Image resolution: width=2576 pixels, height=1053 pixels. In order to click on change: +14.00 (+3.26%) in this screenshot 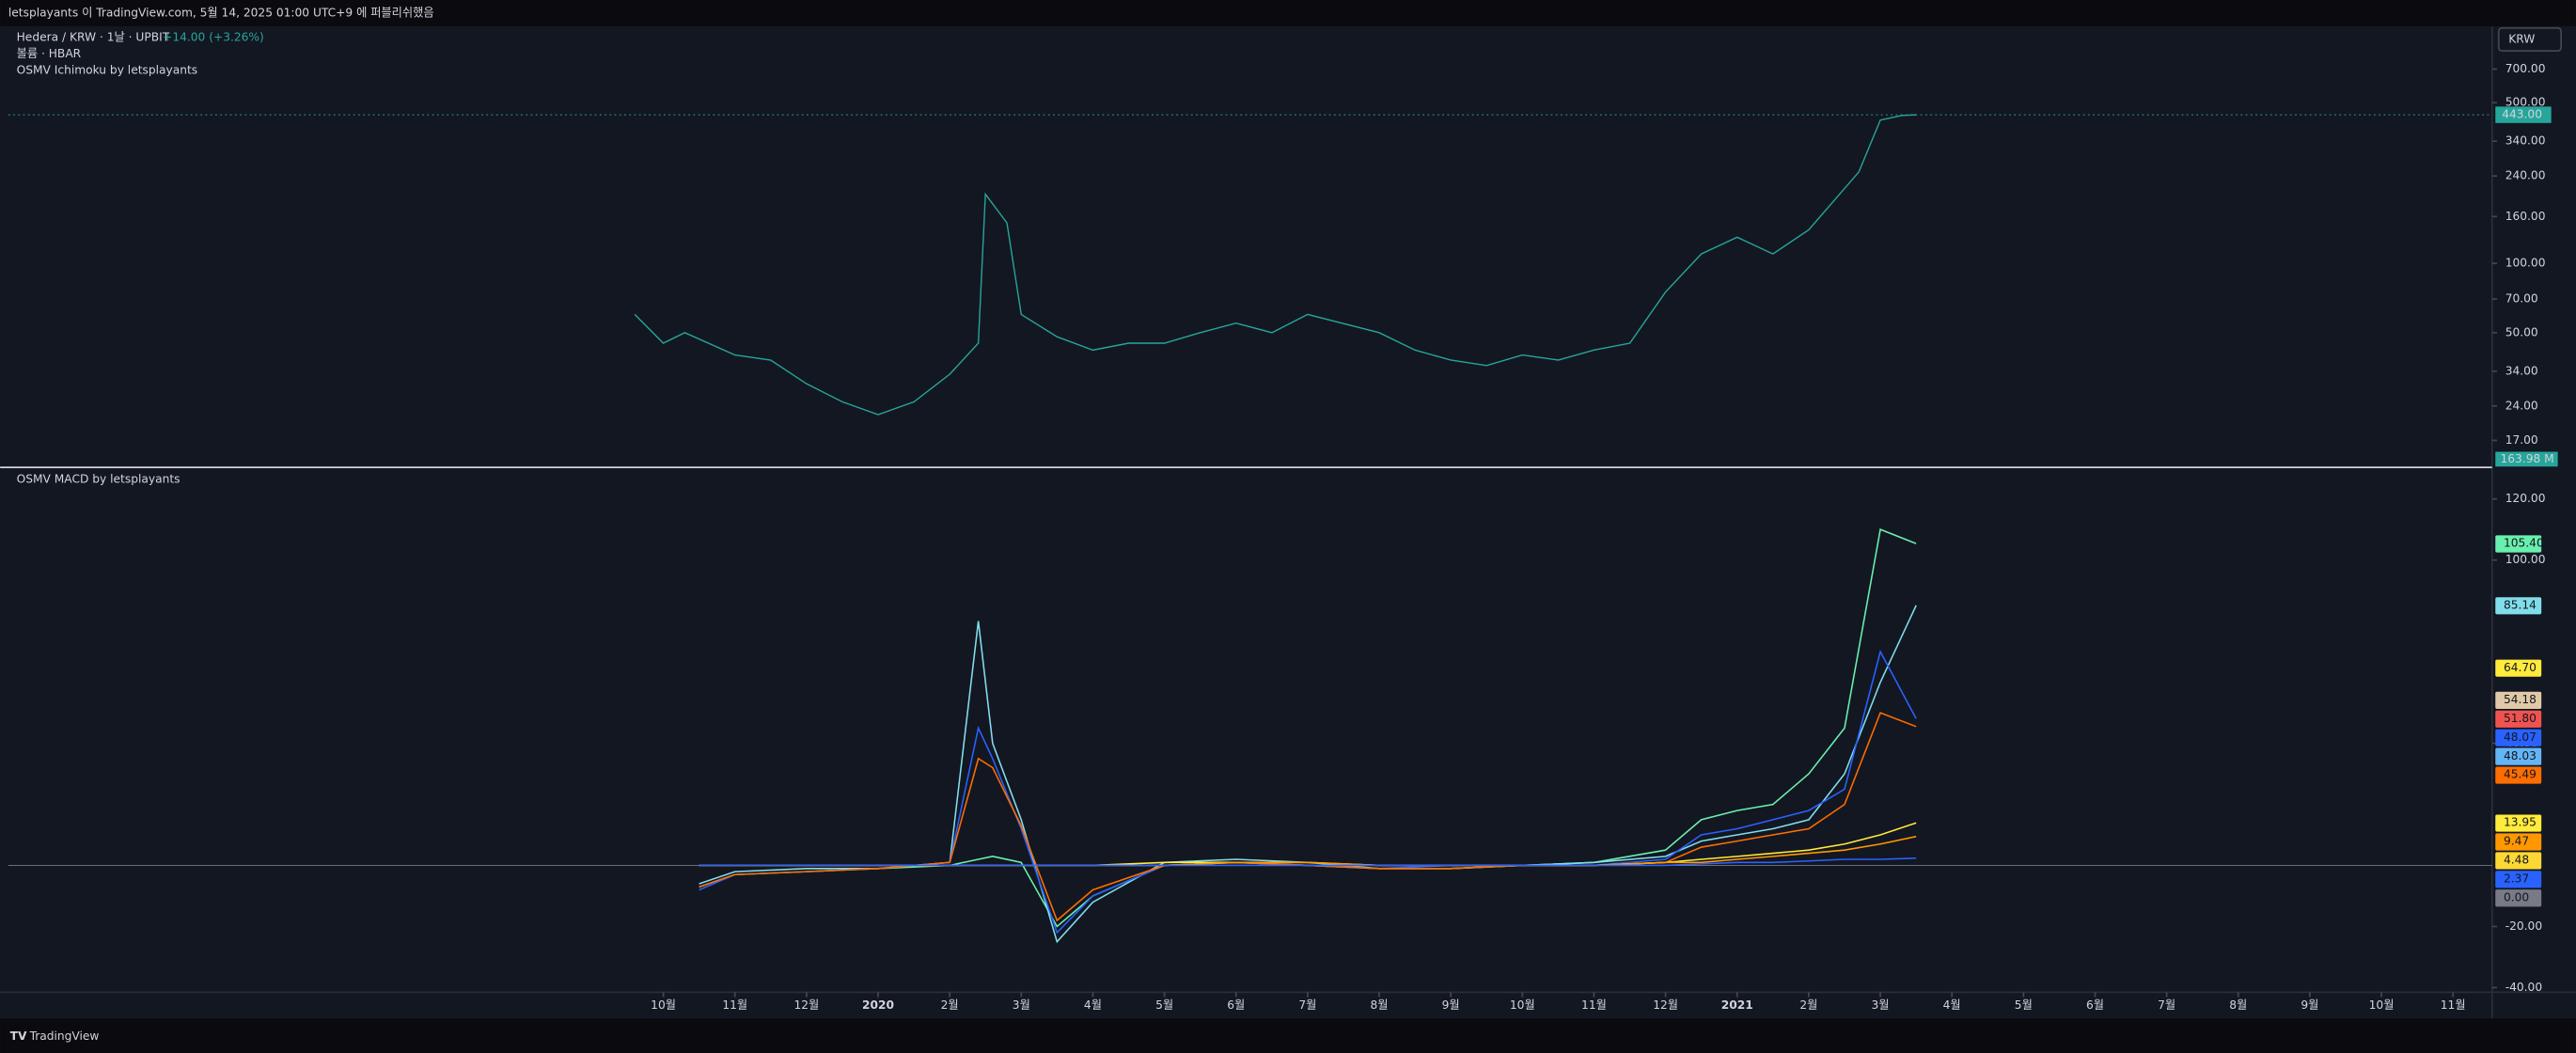, I will do `click(214, 37)`.